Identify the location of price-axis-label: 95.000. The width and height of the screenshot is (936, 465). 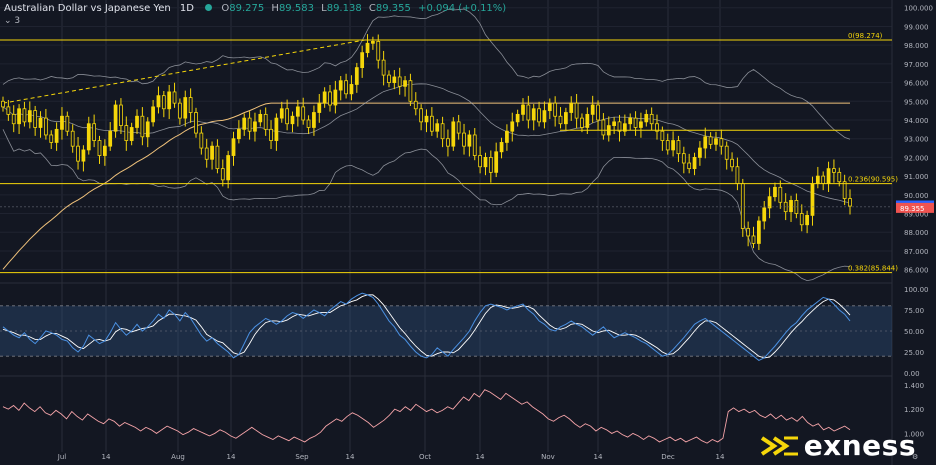
(916, 102).